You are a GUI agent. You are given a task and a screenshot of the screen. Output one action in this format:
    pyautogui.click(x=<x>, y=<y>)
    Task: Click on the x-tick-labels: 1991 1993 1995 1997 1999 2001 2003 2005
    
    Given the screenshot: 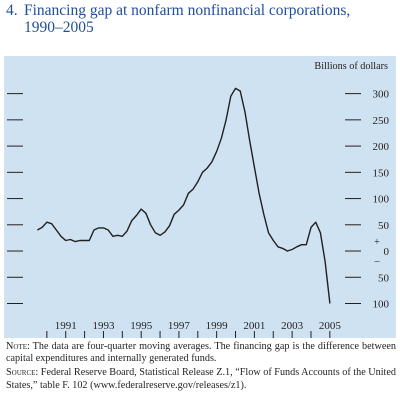 What is the action you would take?
    pyautogui.click(x=198, y=326)
    